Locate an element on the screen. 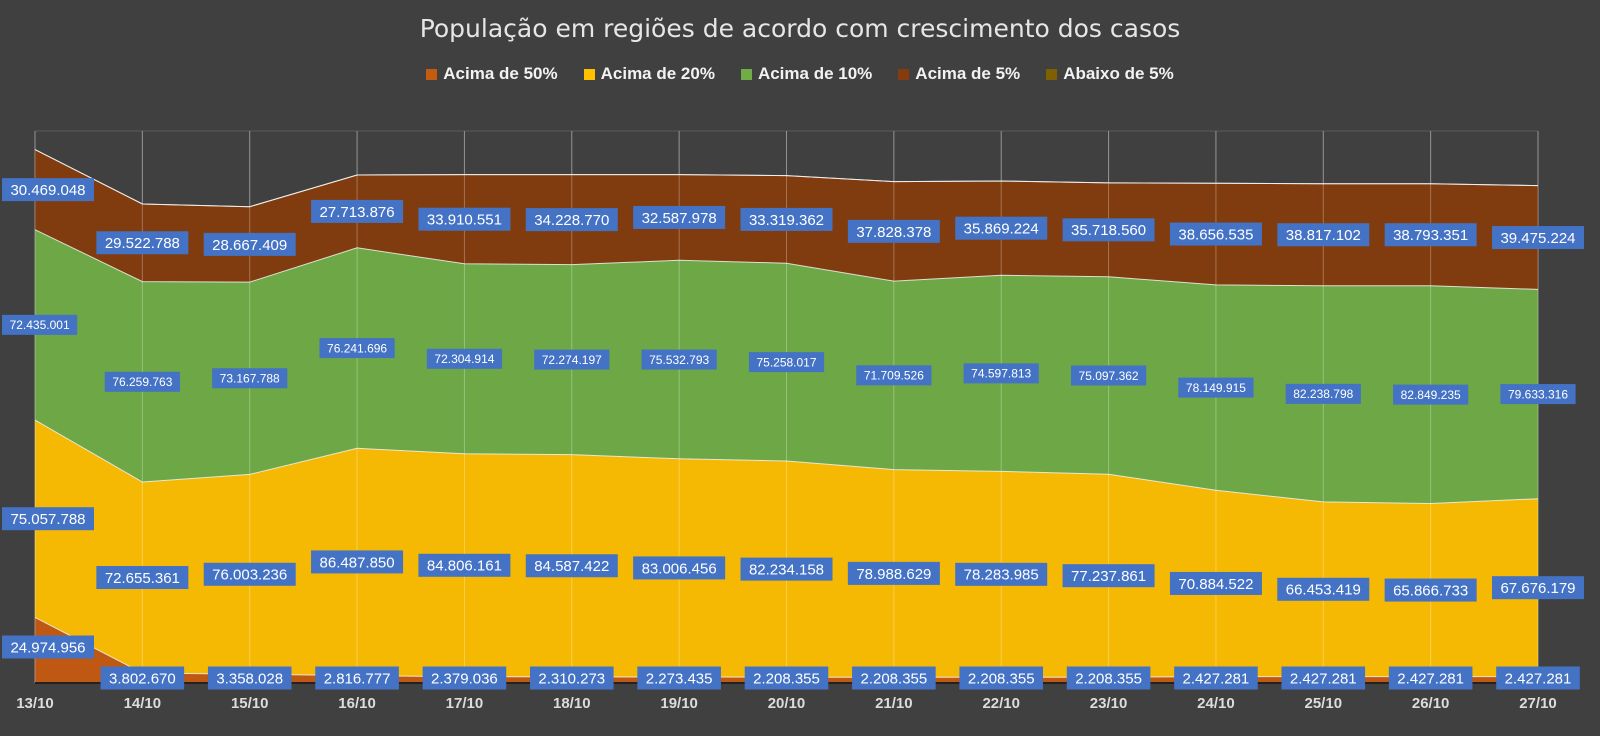 This screenshot has width=1600, height=736. series-area is located at coordinates (786, 650).